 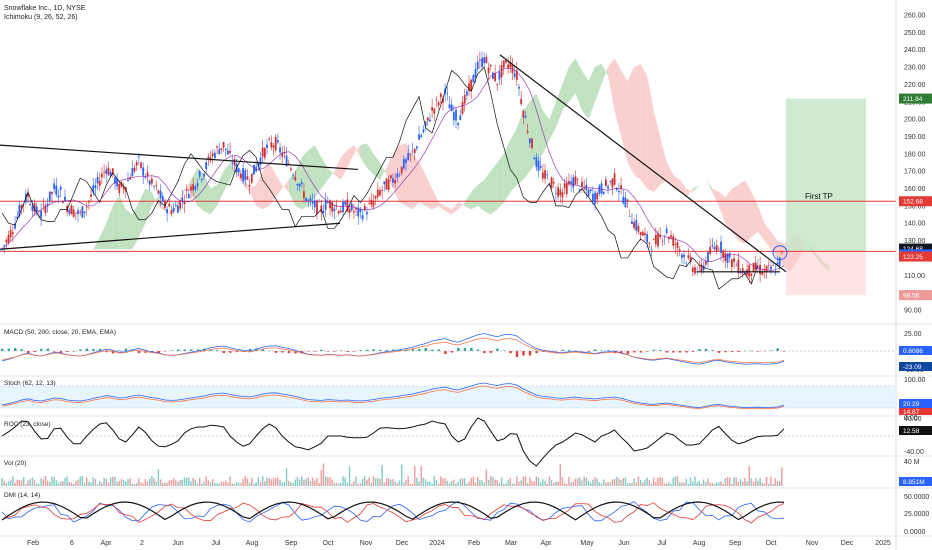 What do you see at coordinates (466, 472) in the screenshot?
I see `volume-panel: Vol (20) 40 M 8.851M` at bounding box center [466, 472].